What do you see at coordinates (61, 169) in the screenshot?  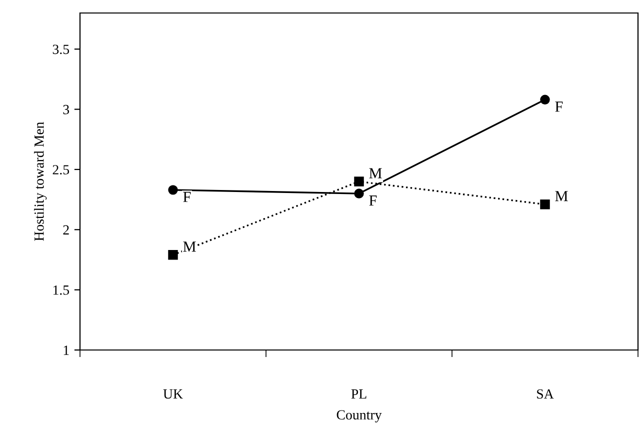 I see `y-tick-label: 2.5` at bounding box center [61, 169].